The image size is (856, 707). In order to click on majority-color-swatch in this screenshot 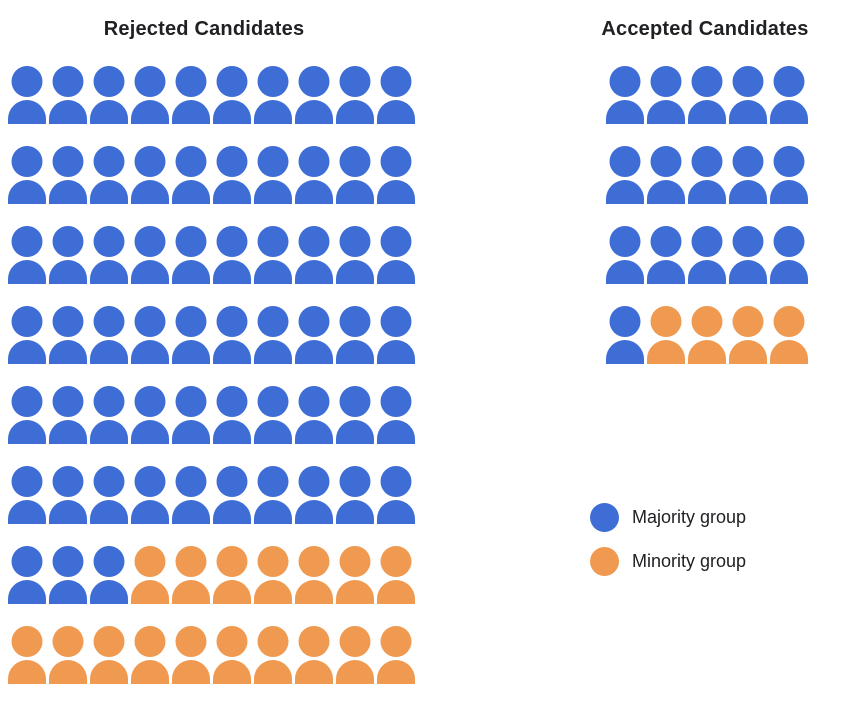, I will do `click(604, 517)`.